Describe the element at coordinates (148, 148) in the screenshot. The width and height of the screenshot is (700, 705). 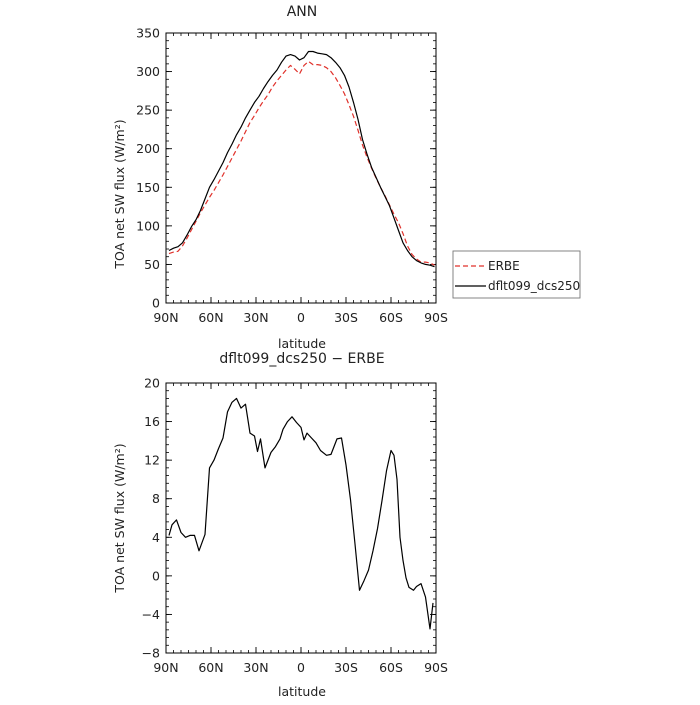
I see `top-y-tick-label: 200` at that location.